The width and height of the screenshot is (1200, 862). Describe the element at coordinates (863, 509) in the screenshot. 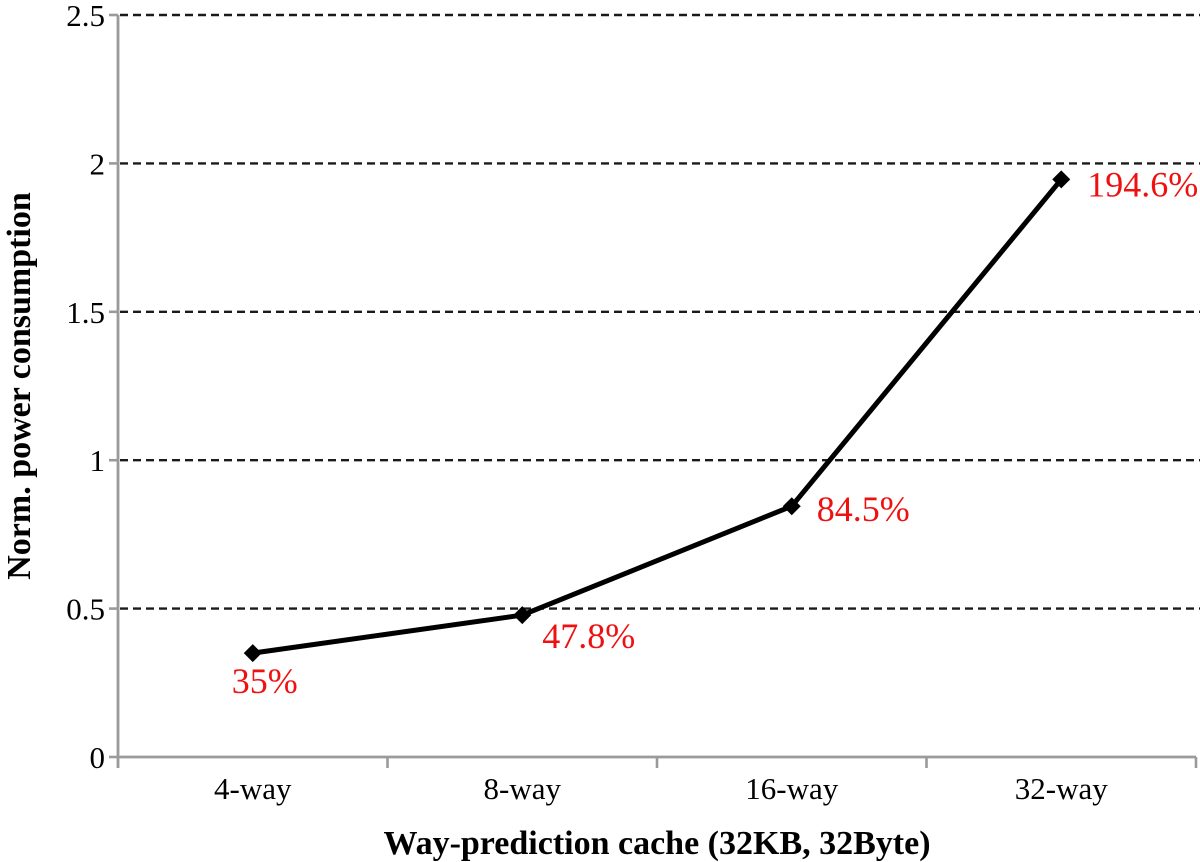

I see `data-point-label: 84.5%` at that location.